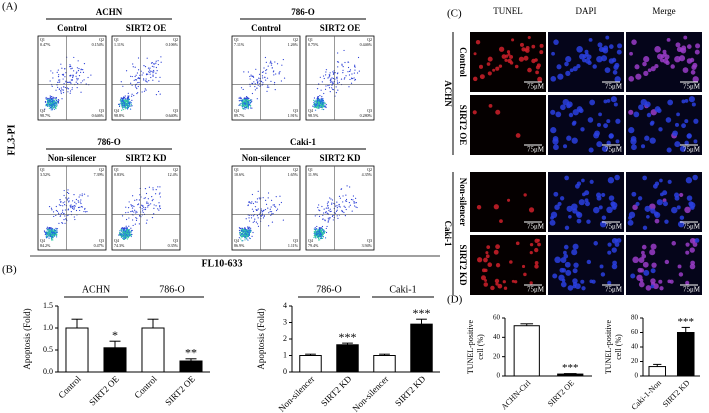  What do you see at coordinates (45, 115) in the screenshot?
I see `quadrant-percent: 98.7%` at bounding box center [45, 115].